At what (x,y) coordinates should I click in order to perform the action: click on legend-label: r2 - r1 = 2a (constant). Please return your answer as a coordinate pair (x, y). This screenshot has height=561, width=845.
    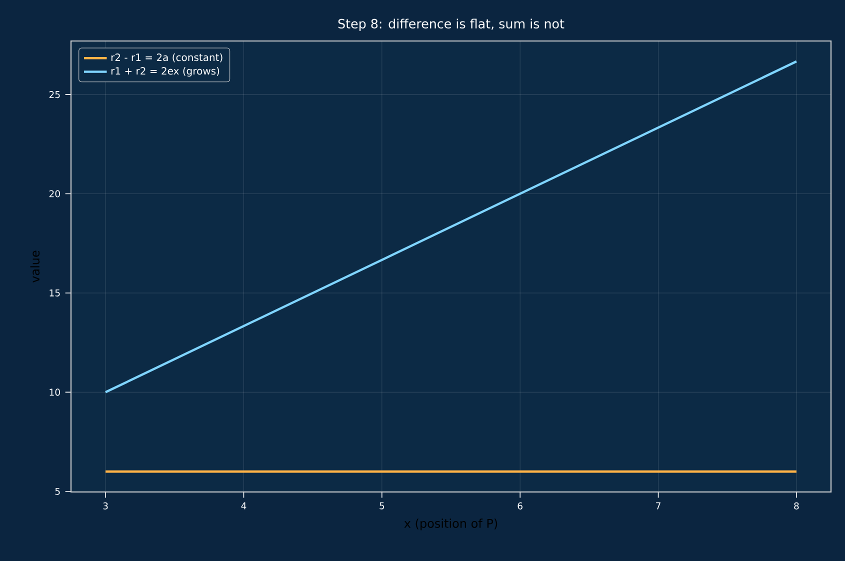
    Looking at the image, I should click on (166, 57).